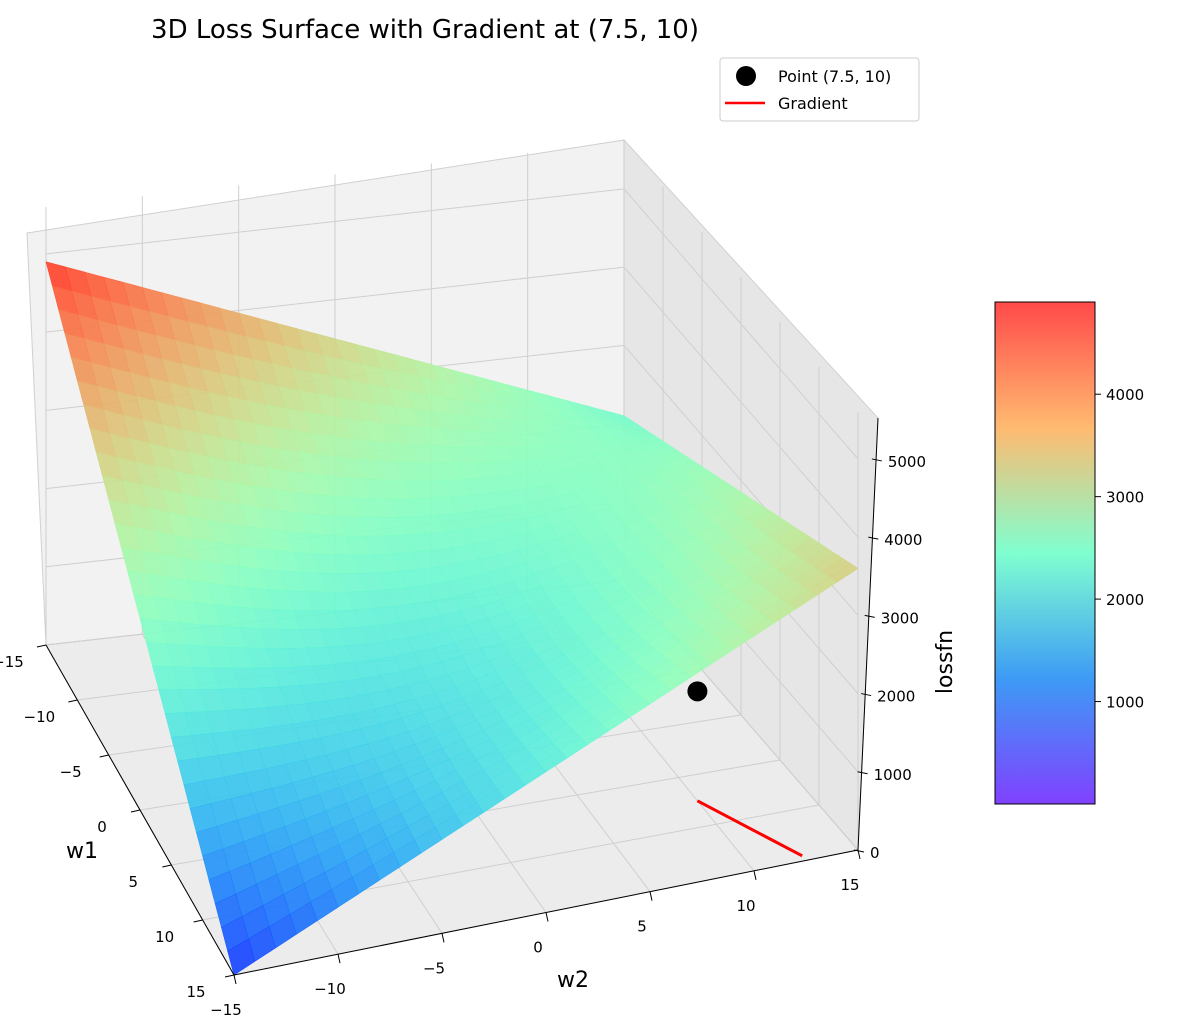  I want to click on w1-tick-label: 0, so click(102, 827).